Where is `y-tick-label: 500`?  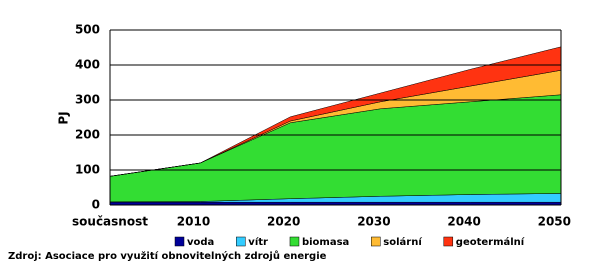
y-tick-label: 500 is located at coordinates (87, 30).